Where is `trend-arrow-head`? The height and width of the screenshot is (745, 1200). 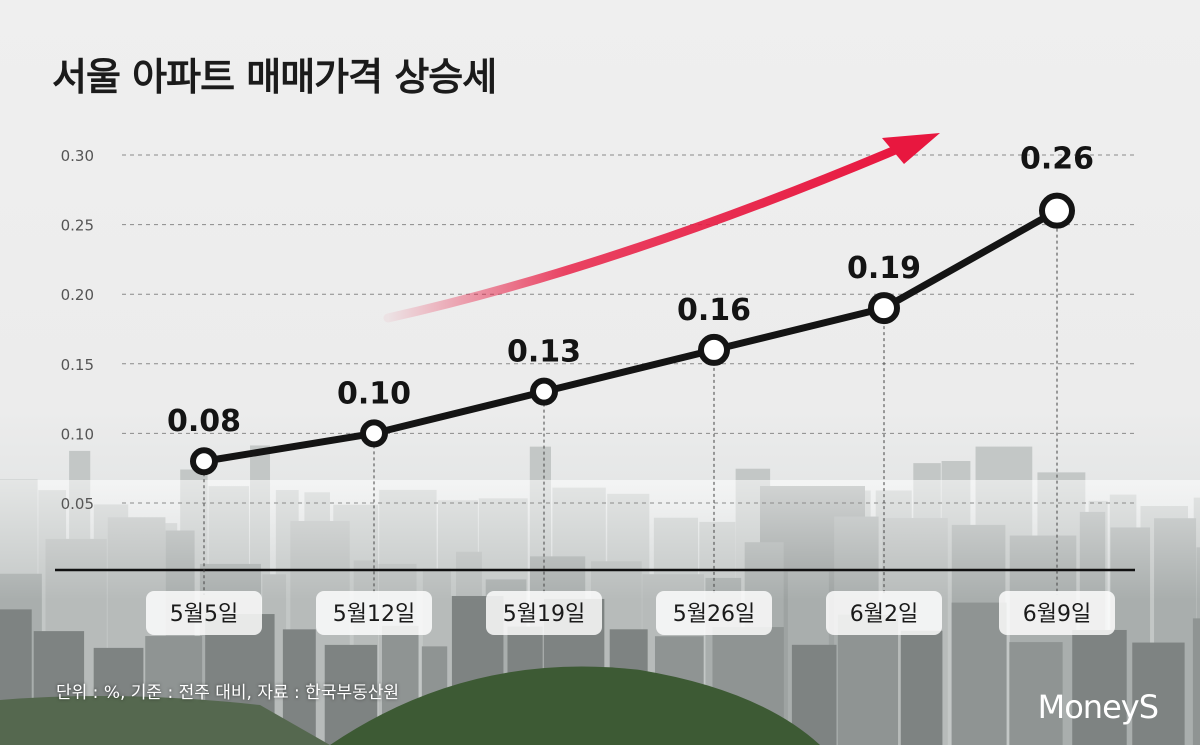 trend-arrow-head is located at coordinates (911, 148).